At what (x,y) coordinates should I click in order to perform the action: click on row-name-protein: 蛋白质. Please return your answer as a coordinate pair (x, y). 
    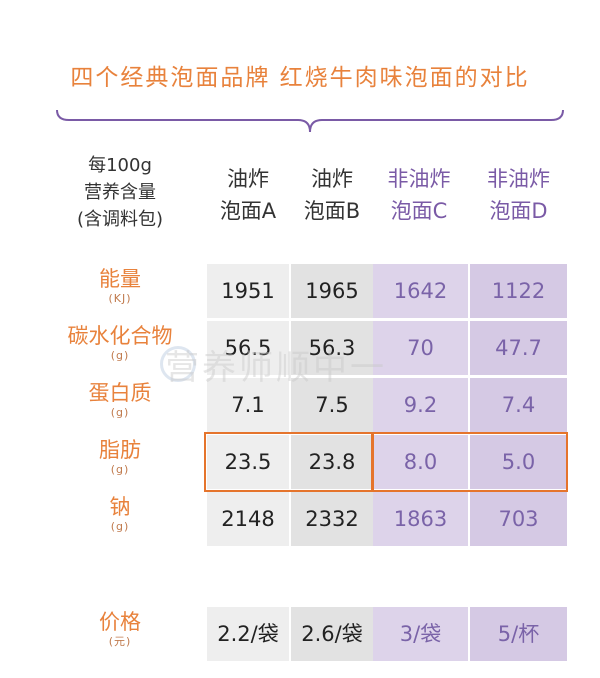
    Looking at the image, I should click on (120, 393).